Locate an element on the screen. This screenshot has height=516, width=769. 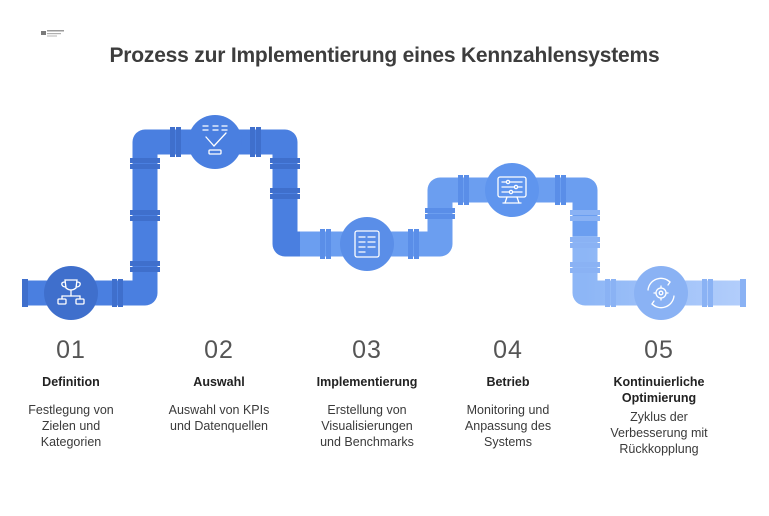
step-heading: Implementierung is located at coordinates (367, 382).